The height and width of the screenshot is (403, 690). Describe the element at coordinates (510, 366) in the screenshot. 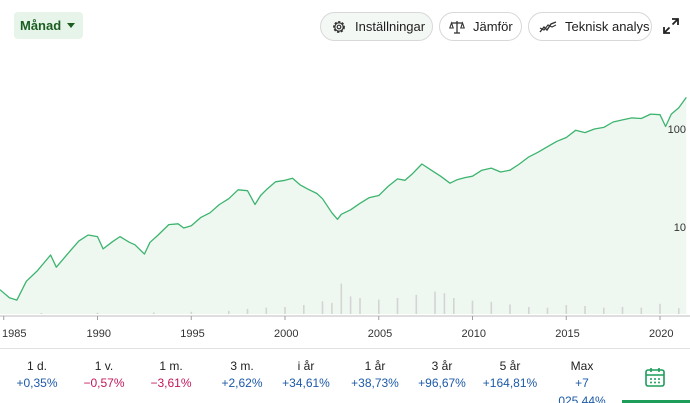

I see `return-period-label: 5 år` at that location.